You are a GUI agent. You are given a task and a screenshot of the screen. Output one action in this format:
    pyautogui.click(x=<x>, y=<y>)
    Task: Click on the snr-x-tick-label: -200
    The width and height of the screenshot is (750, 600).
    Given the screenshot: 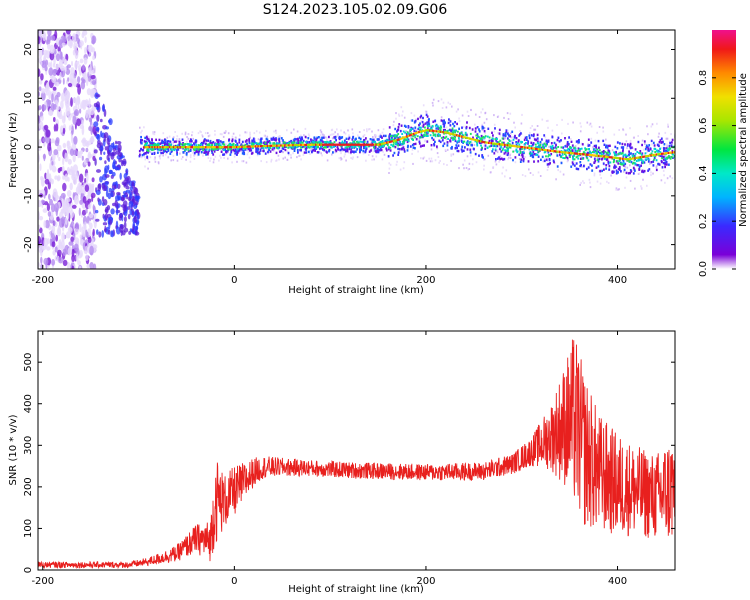 What is the action you would take?
    pyautogui.click(x=42, y=581)
    